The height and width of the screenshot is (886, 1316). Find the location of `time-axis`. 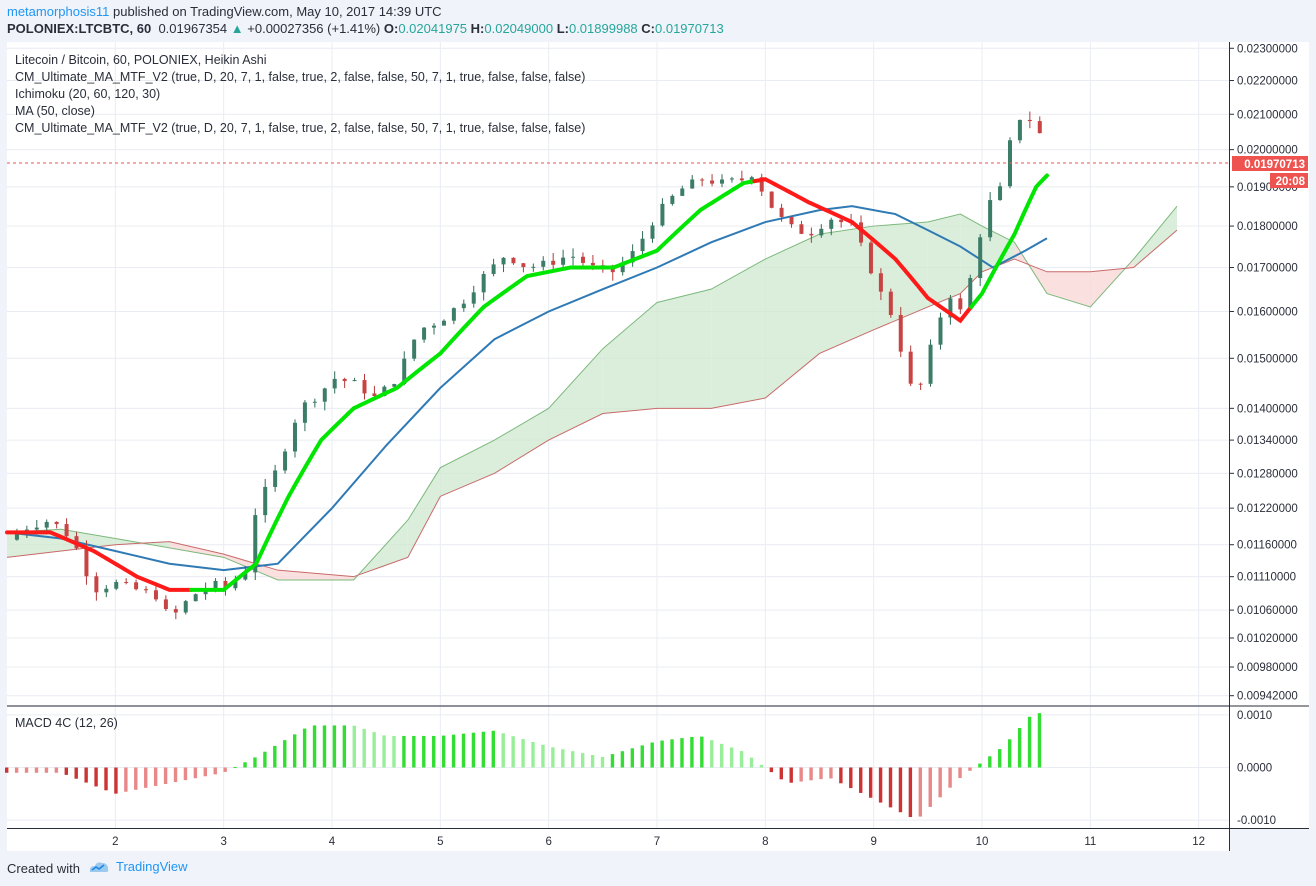

time-axis is located at coordinates (618, 840).